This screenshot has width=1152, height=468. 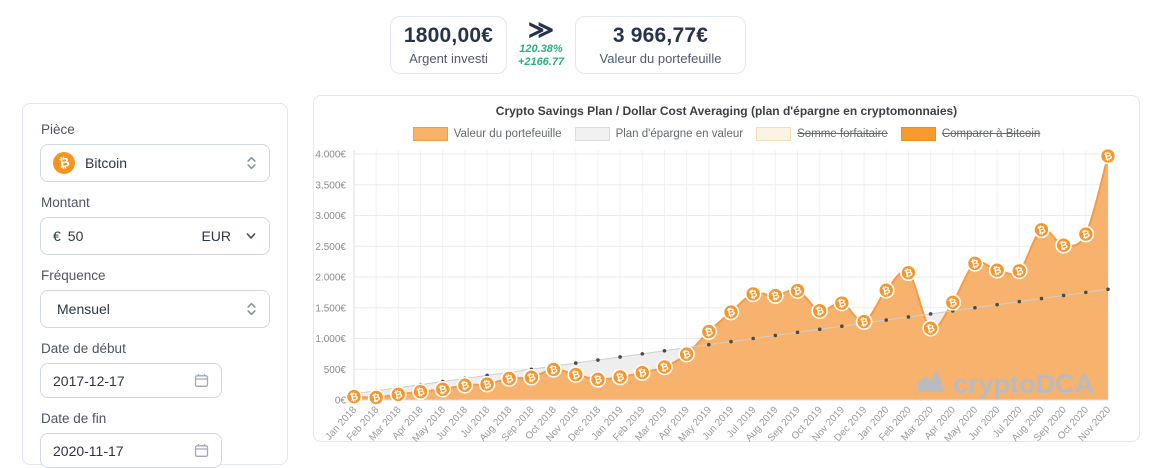 I want to click on y-axis-tick: 500€, so click(x=335, y=370).